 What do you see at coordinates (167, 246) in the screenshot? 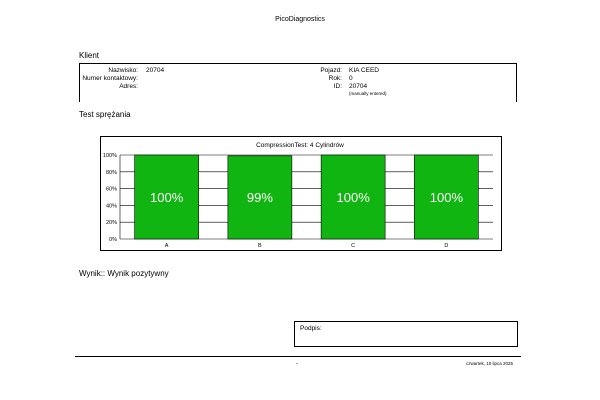
I see `x-tick-label: A` at bounding box center [167, 246].